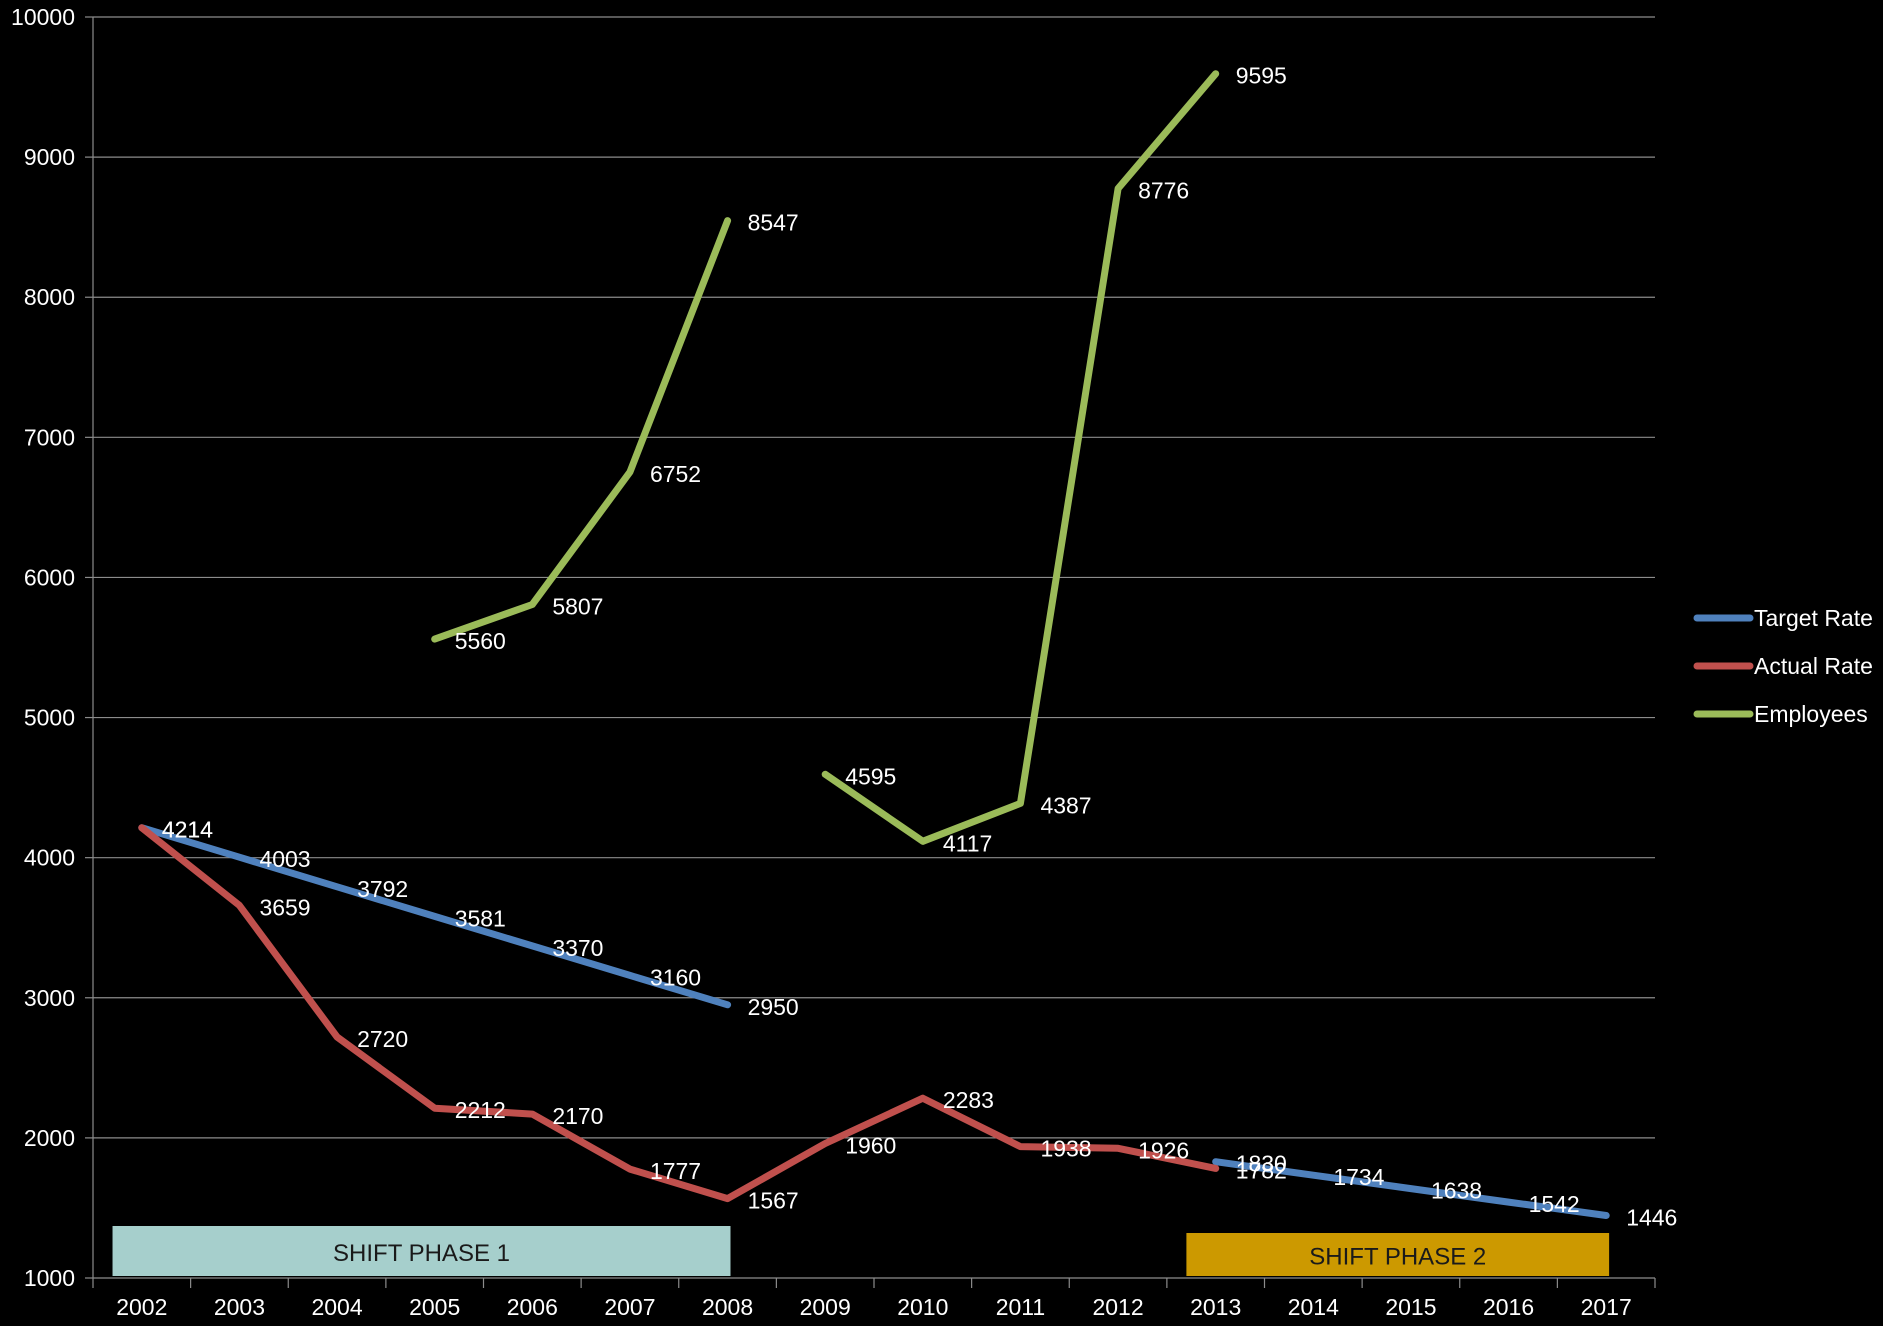  What do you see at coordinates (1065, 1149) in the screenshot?
I see `data-label: 1938` at bounding box center [1065, 1149].